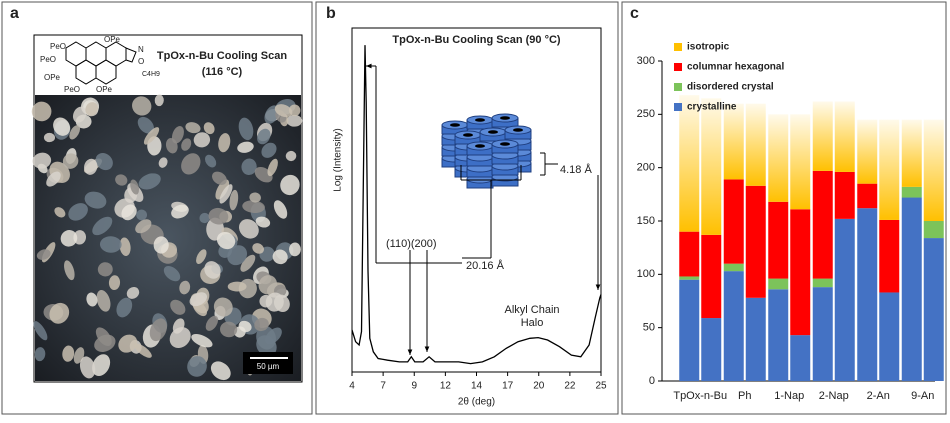 The width and height of the screenshot is (950, 423). Describe the element at coordinates (646, 114) in the screenshot. I see `y-tick-label: 250` at that location.